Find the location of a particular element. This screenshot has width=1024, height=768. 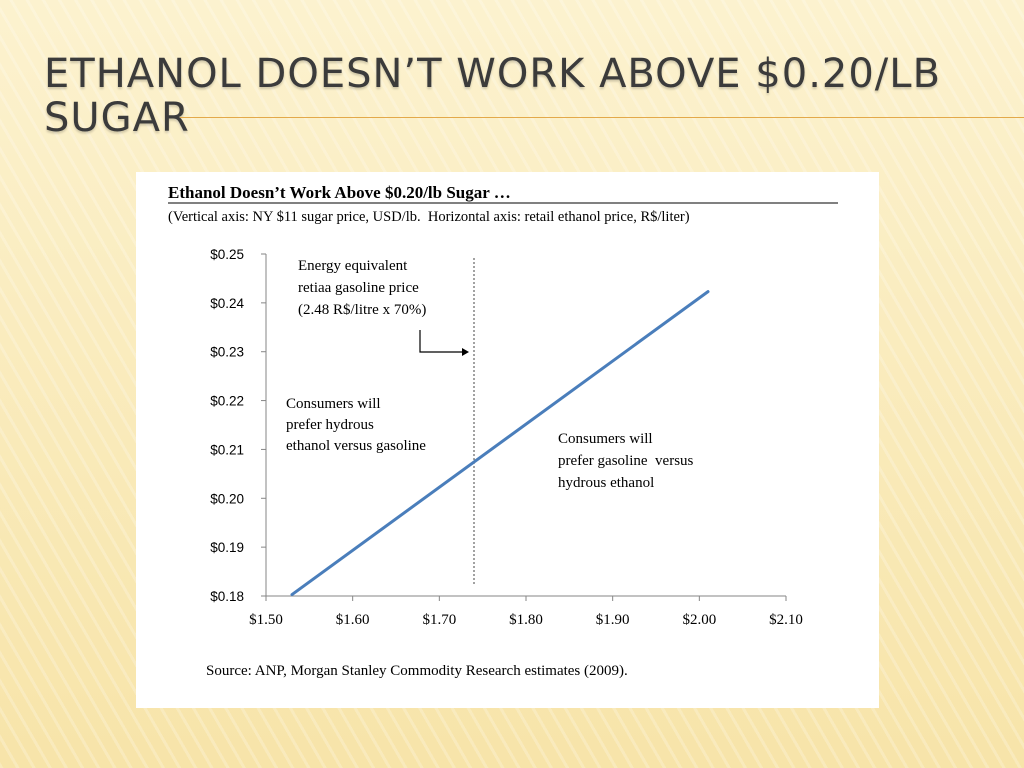

y-tick-label: $0.18 is located at coordinates (227, 596).